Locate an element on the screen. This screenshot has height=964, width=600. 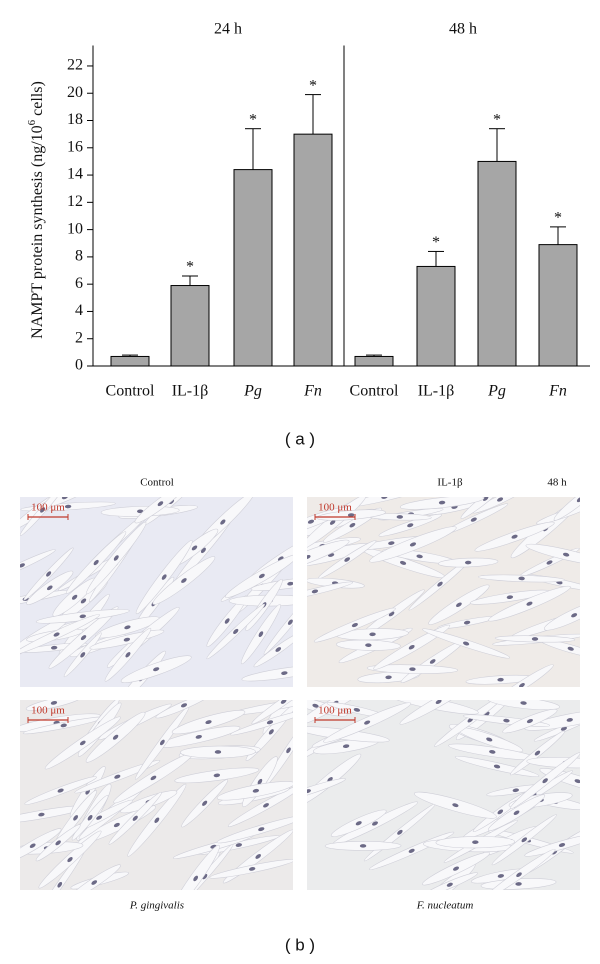
image-caption: P. gingivalis is located at coordinates (156, 906).